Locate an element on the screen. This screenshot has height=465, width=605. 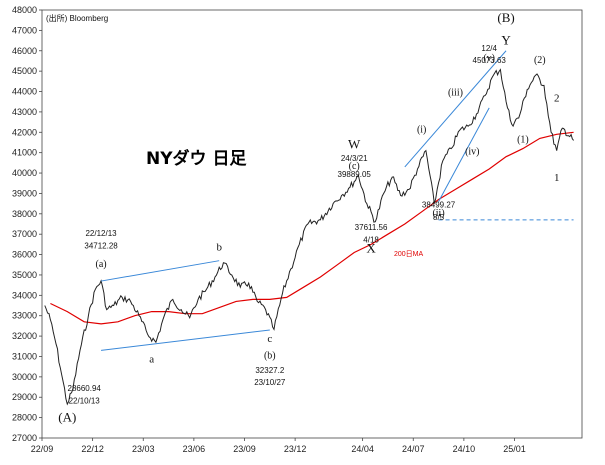
wave-label: 12/4 is located at coordinates (489, 48).